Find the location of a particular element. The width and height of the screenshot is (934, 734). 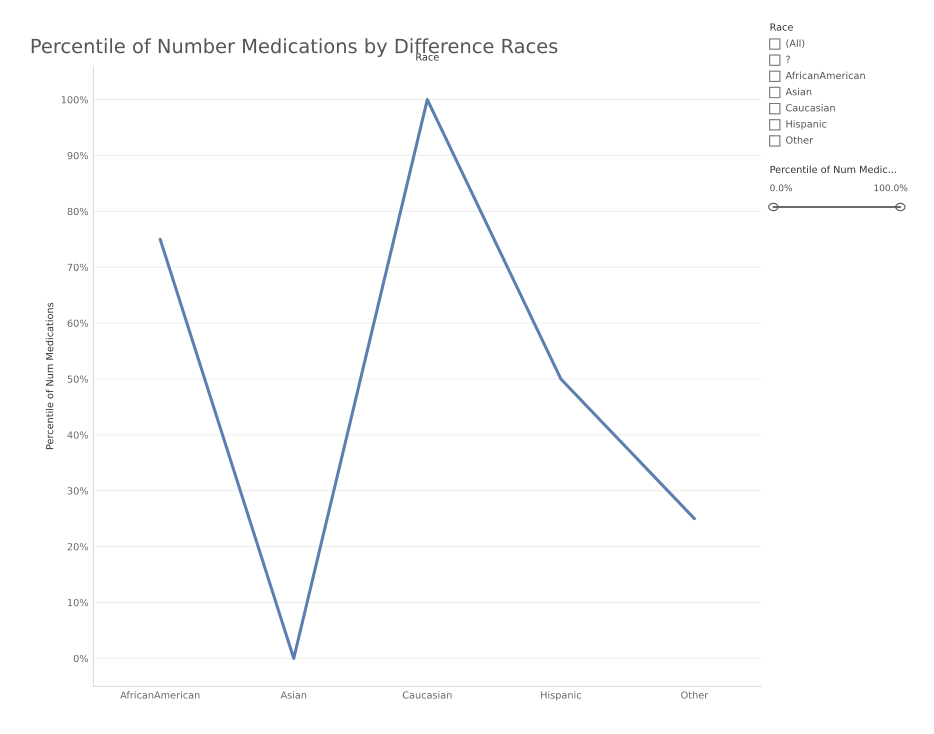

x-tick-label: AfricanAmerican is located at coordinates (160, 695).